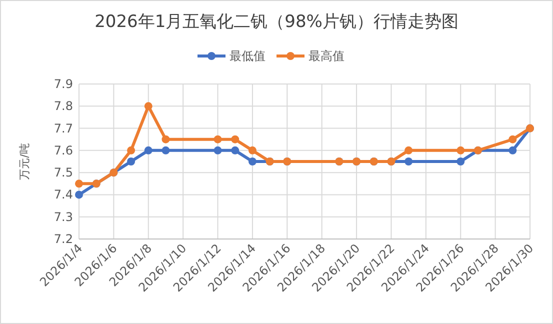 This screenshot has height=324, width=553. What do you see at coordinates (63, 195) in the screenshot?
I see `y-tick-label: 7.4` at bounding box center [63, 195].